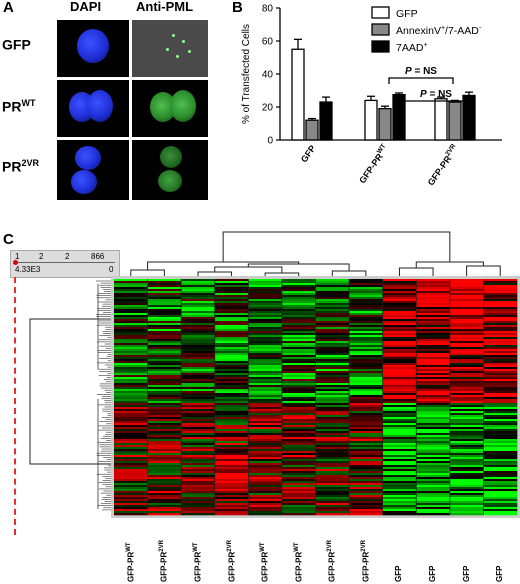  I want to click on ruler-marker, so click(15, 262).